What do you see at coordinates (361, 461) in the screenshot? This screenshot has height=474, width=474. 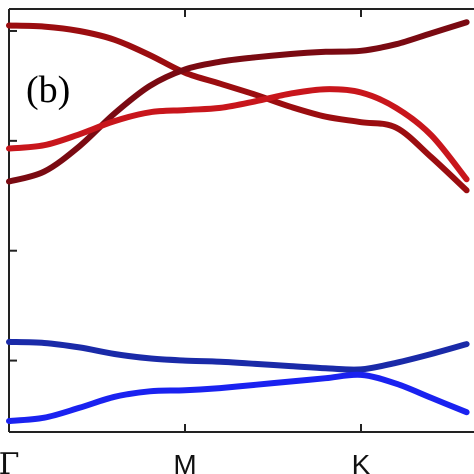 I see `x-tick-label: K` at bounding box center [361, 461].